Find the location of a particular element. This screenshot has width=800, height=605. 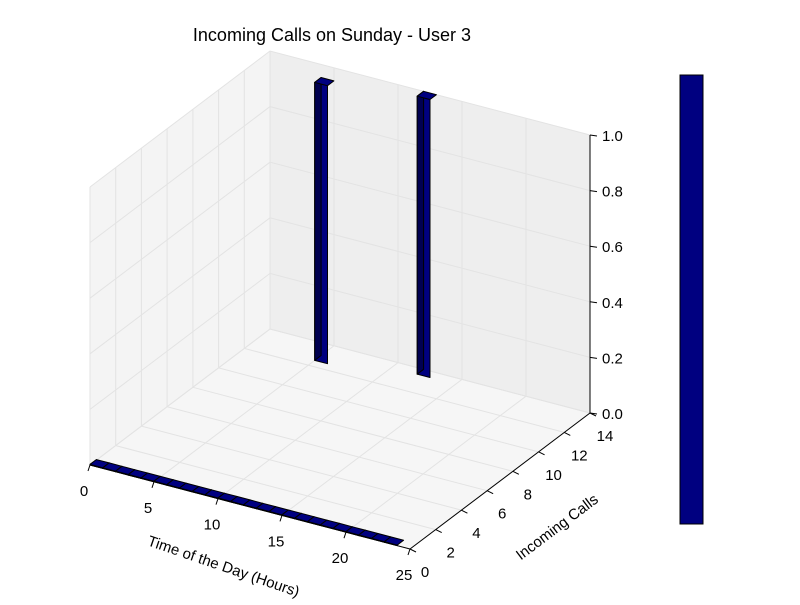

y-tick-label: 2 is located at coordinates (451, 553).